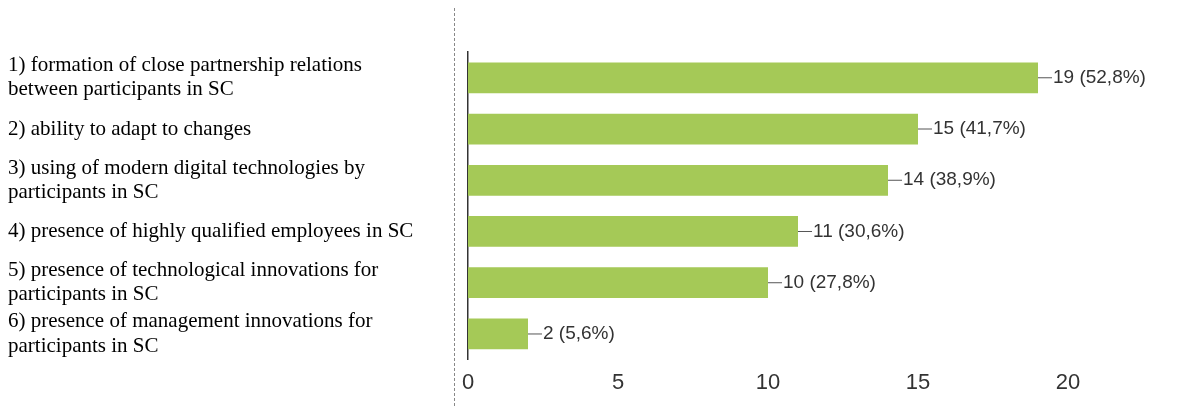 The width and height of the screenshot is (1181, 414). What do you see at coordinates (185, 76) in the screenshot?
I see `y-tick-label: 1) formation of close partnership relations between participants in SC` at bounding box center [185, 76].